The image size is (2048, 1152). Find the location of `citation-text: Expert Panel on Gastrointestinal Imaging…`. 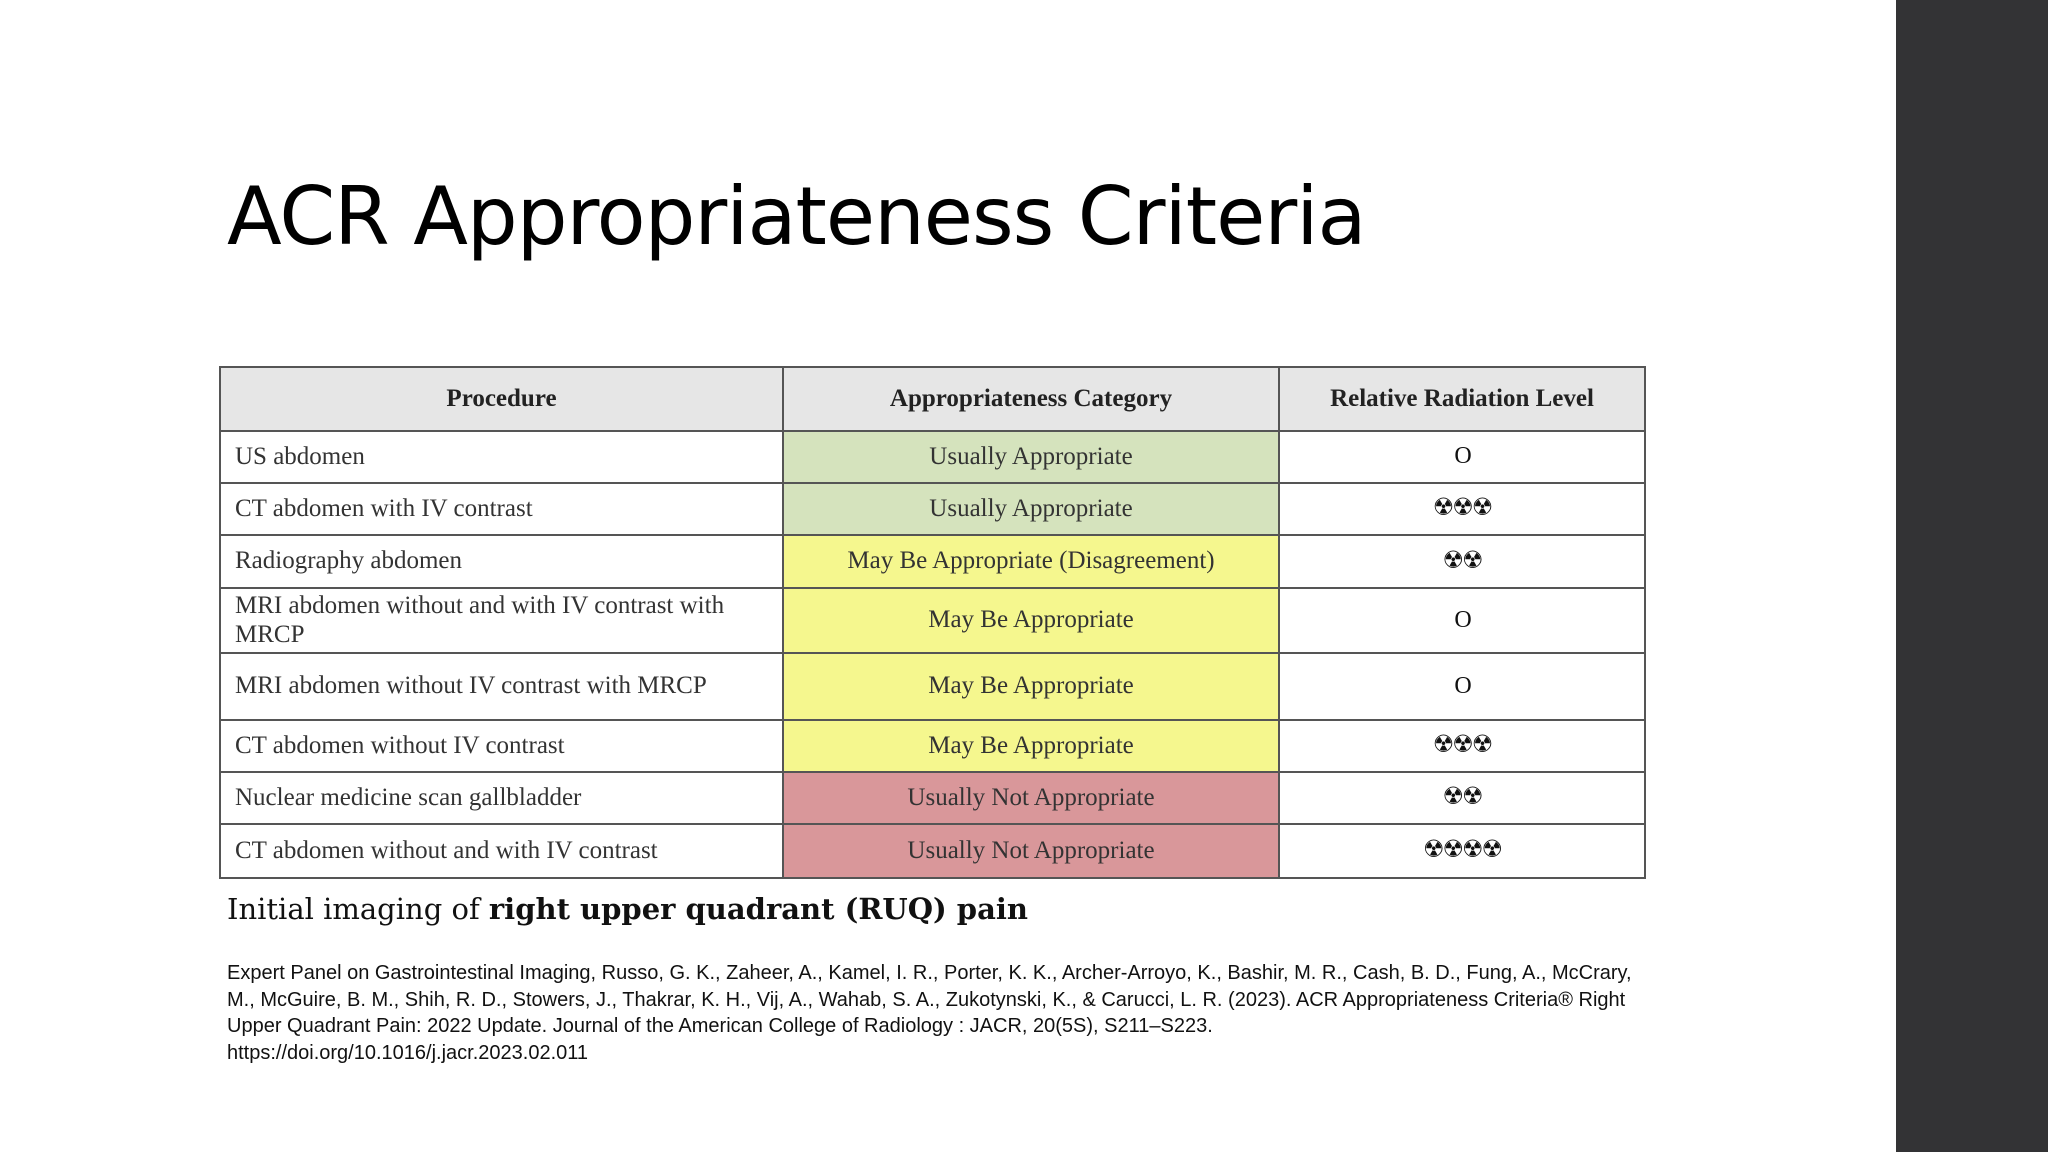

citation-text: Expert Panel on Gastrointestinal Imaging… is located at coordinates (929, 1000).